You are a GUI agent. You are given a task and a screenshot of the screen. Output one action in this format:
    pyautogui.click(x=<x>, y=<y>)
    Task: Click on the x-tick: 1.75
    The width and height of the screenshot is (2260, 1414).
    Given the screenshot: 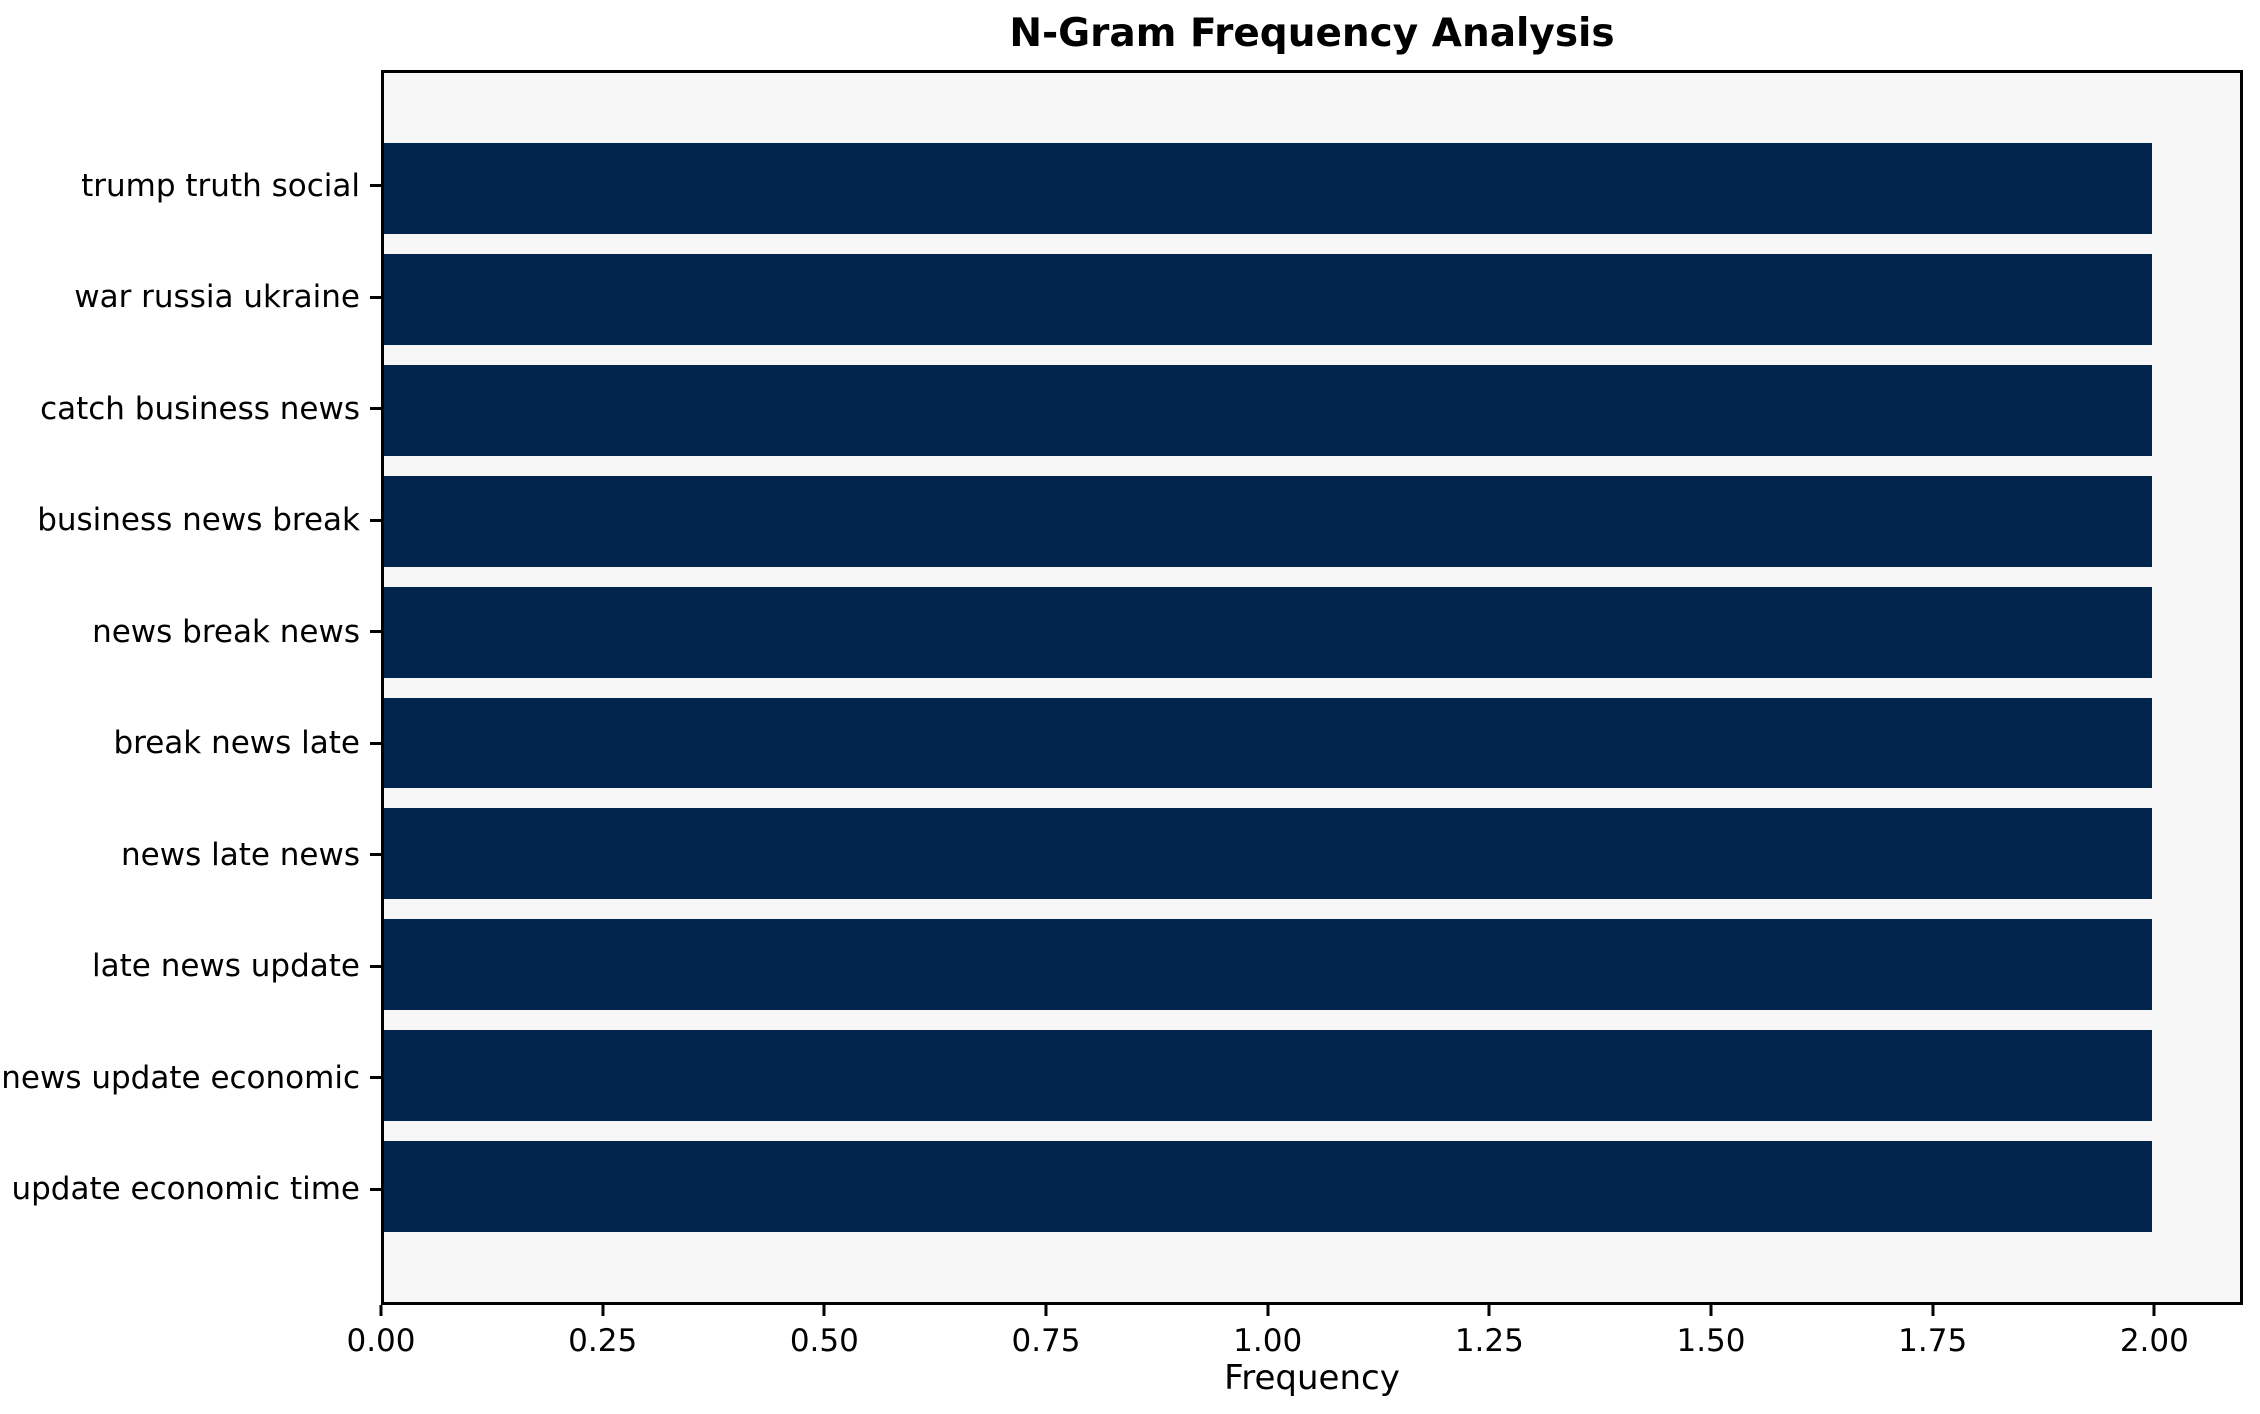 What is the action you would take?
    pyautogui.click(x=1932, y=1332)
    